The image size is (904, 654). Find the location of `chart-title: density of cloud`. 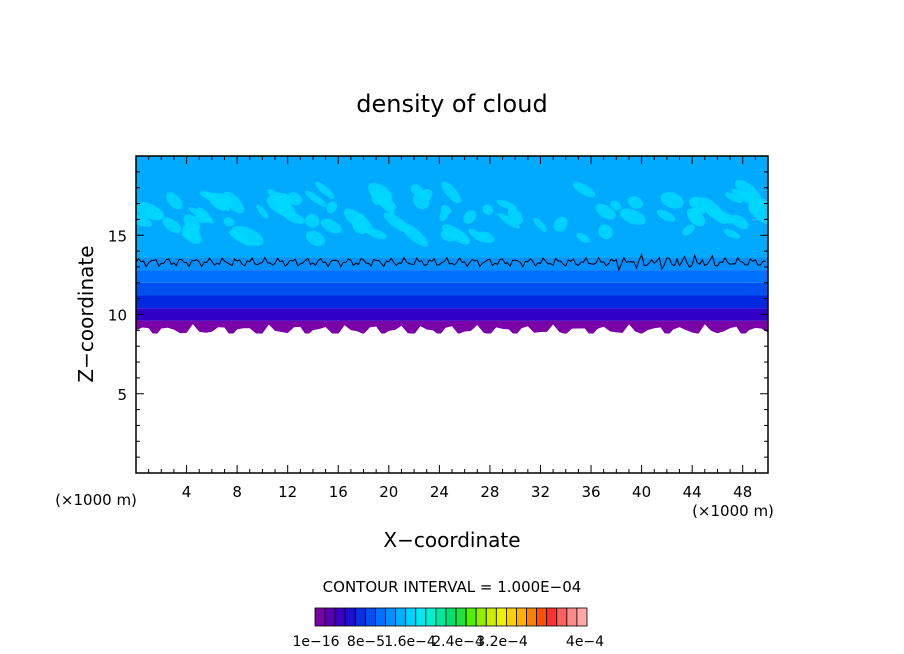

chart-title: density of cloud is located at coordinates (451, 104).